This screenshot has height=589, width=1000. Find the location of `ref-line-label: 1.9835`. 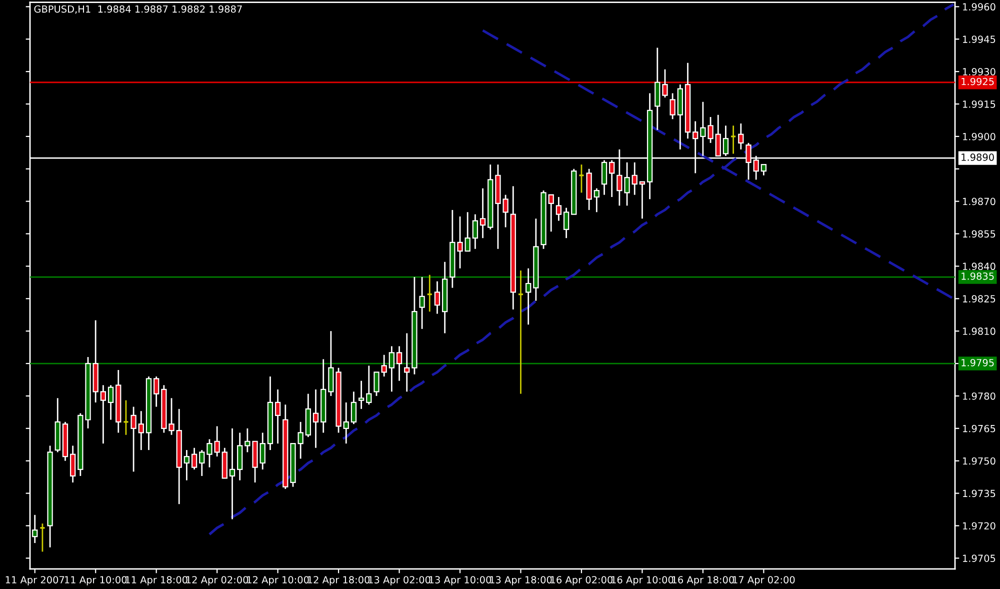

ref-line-label: 1.9835 is located at coordinates (978, 276).